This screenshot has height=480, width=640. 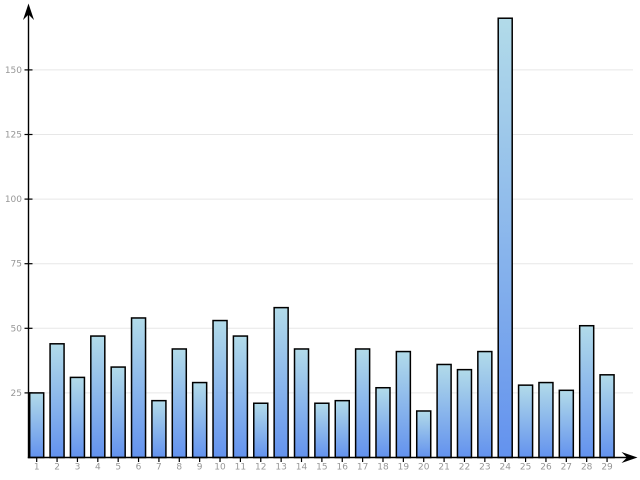 What do you see at coordinates (16, 265) in the screenshot?
I see `y-tick-label: 75` at bounding box center [16, 265].